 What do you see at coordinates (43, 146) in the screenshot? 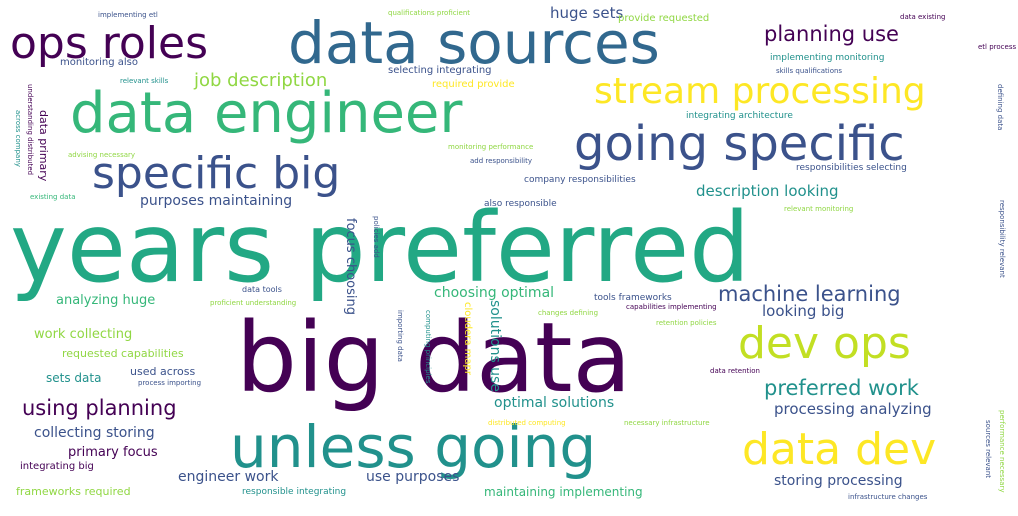
I see `word-data-primary: data primary` at bounding box center [43, 146].